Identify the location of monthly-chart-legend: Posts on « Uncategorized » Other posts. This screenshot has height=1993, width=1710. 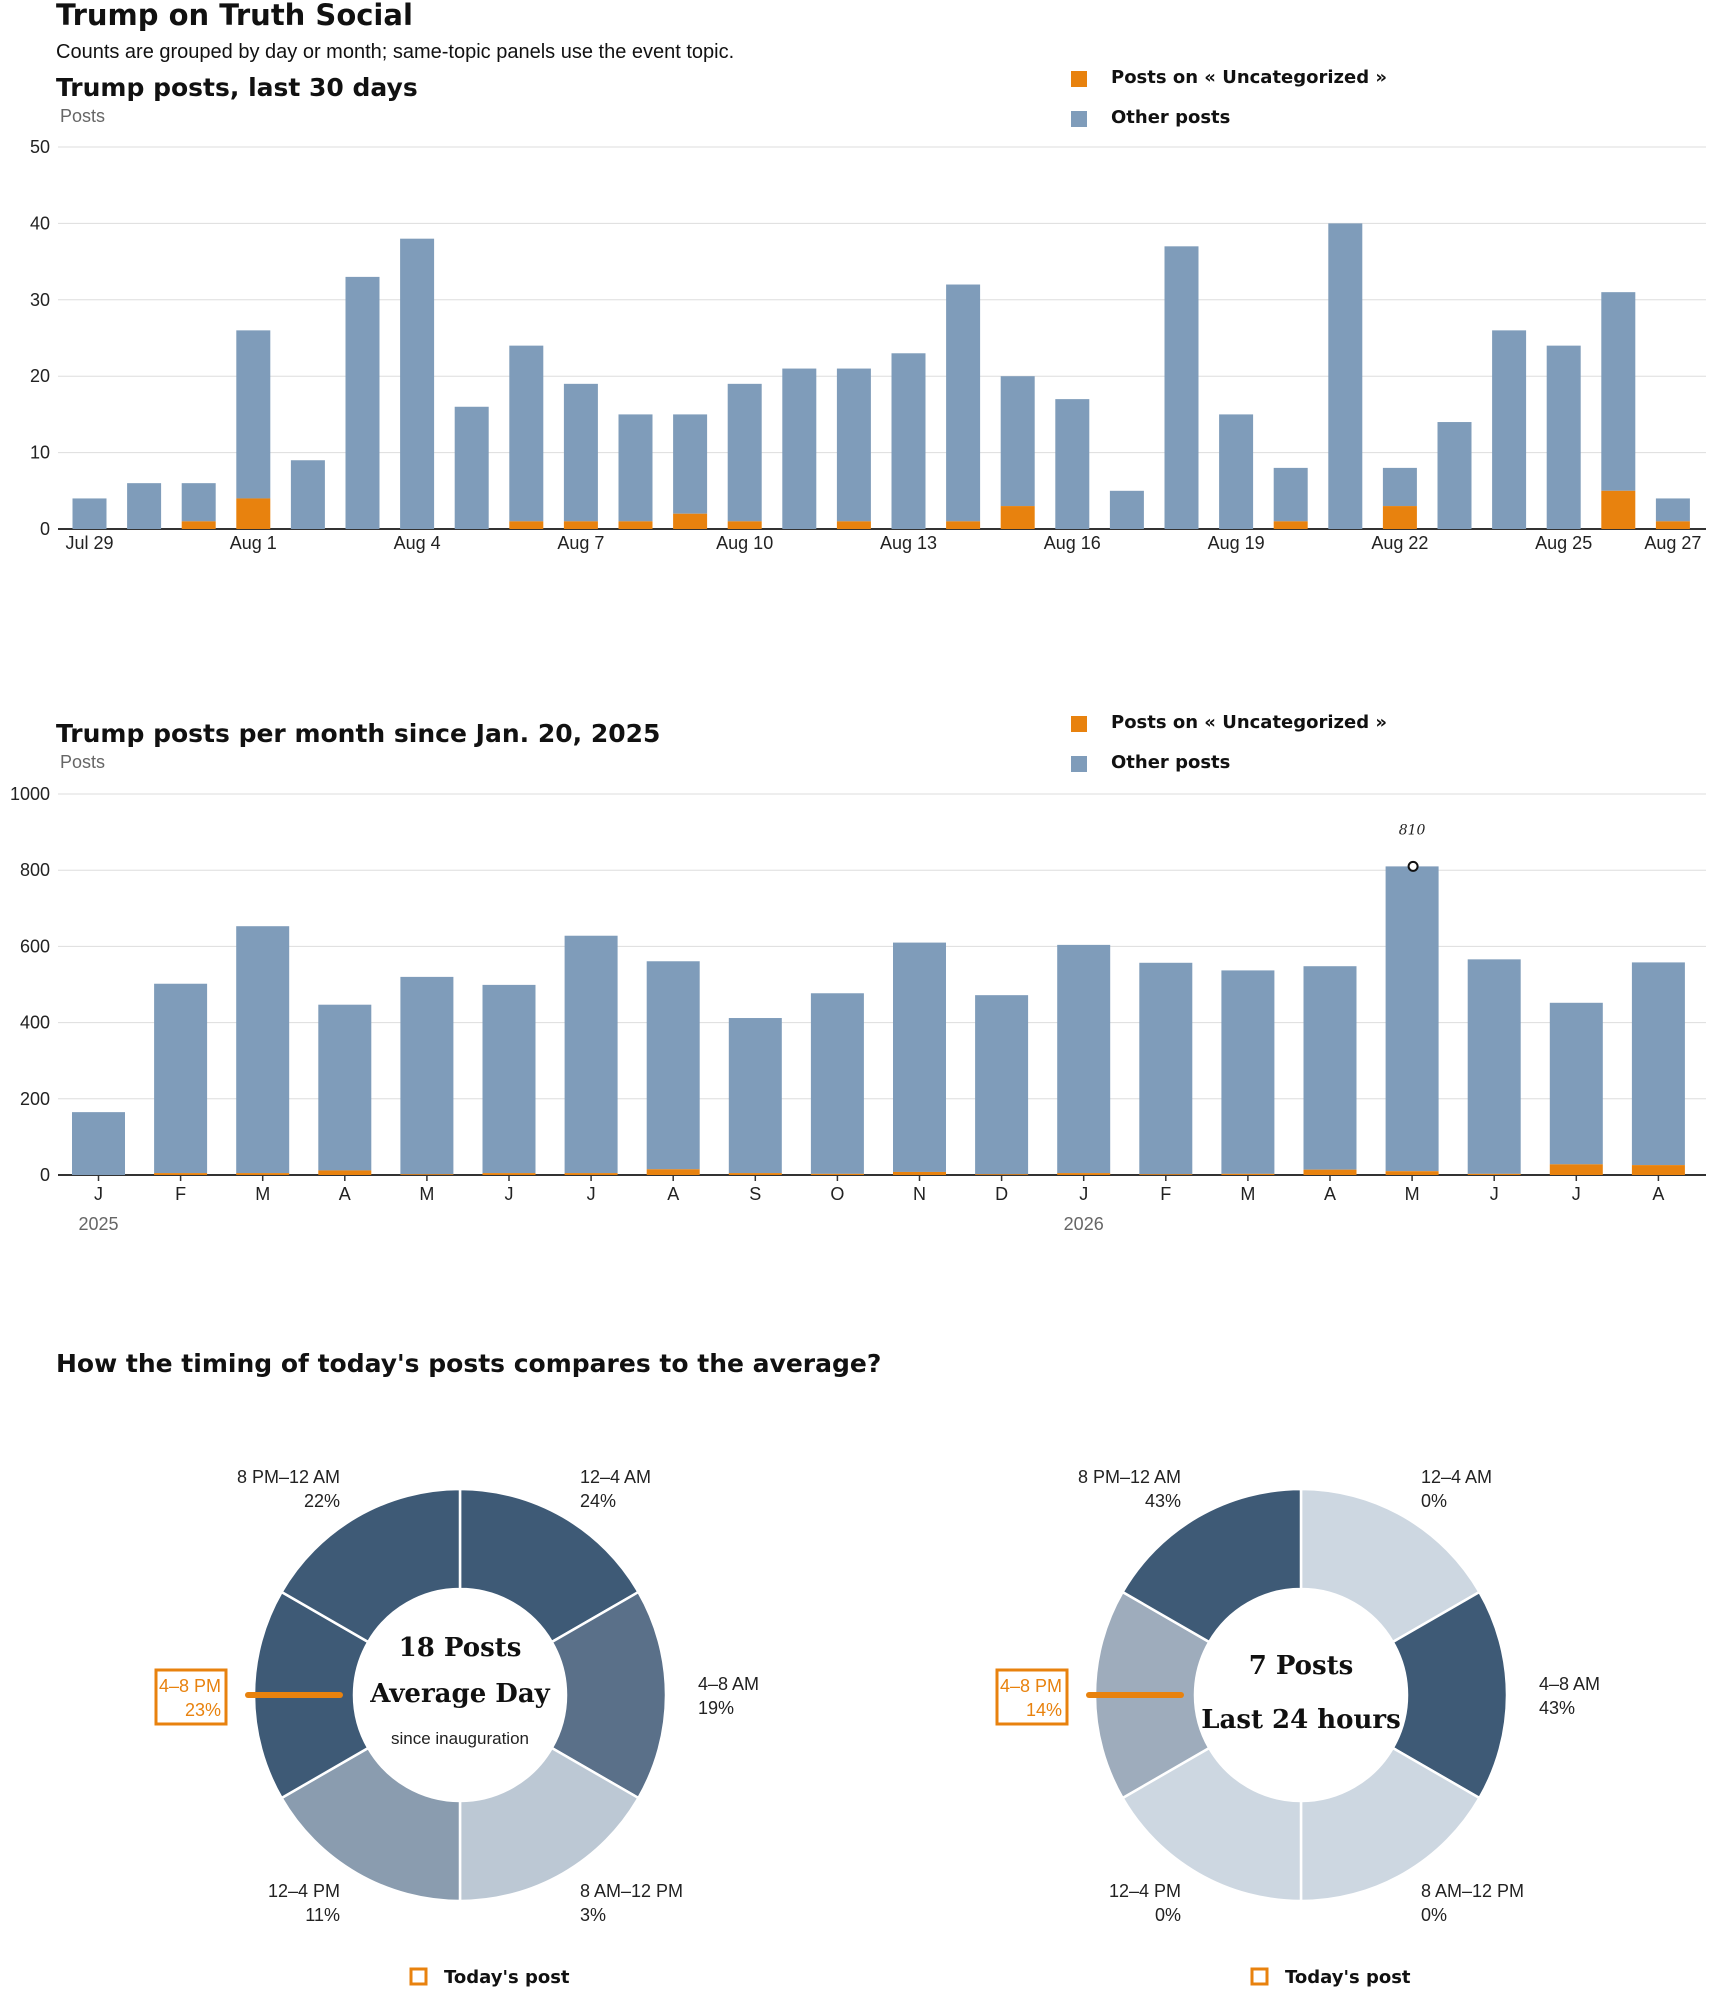
(1229, 742).